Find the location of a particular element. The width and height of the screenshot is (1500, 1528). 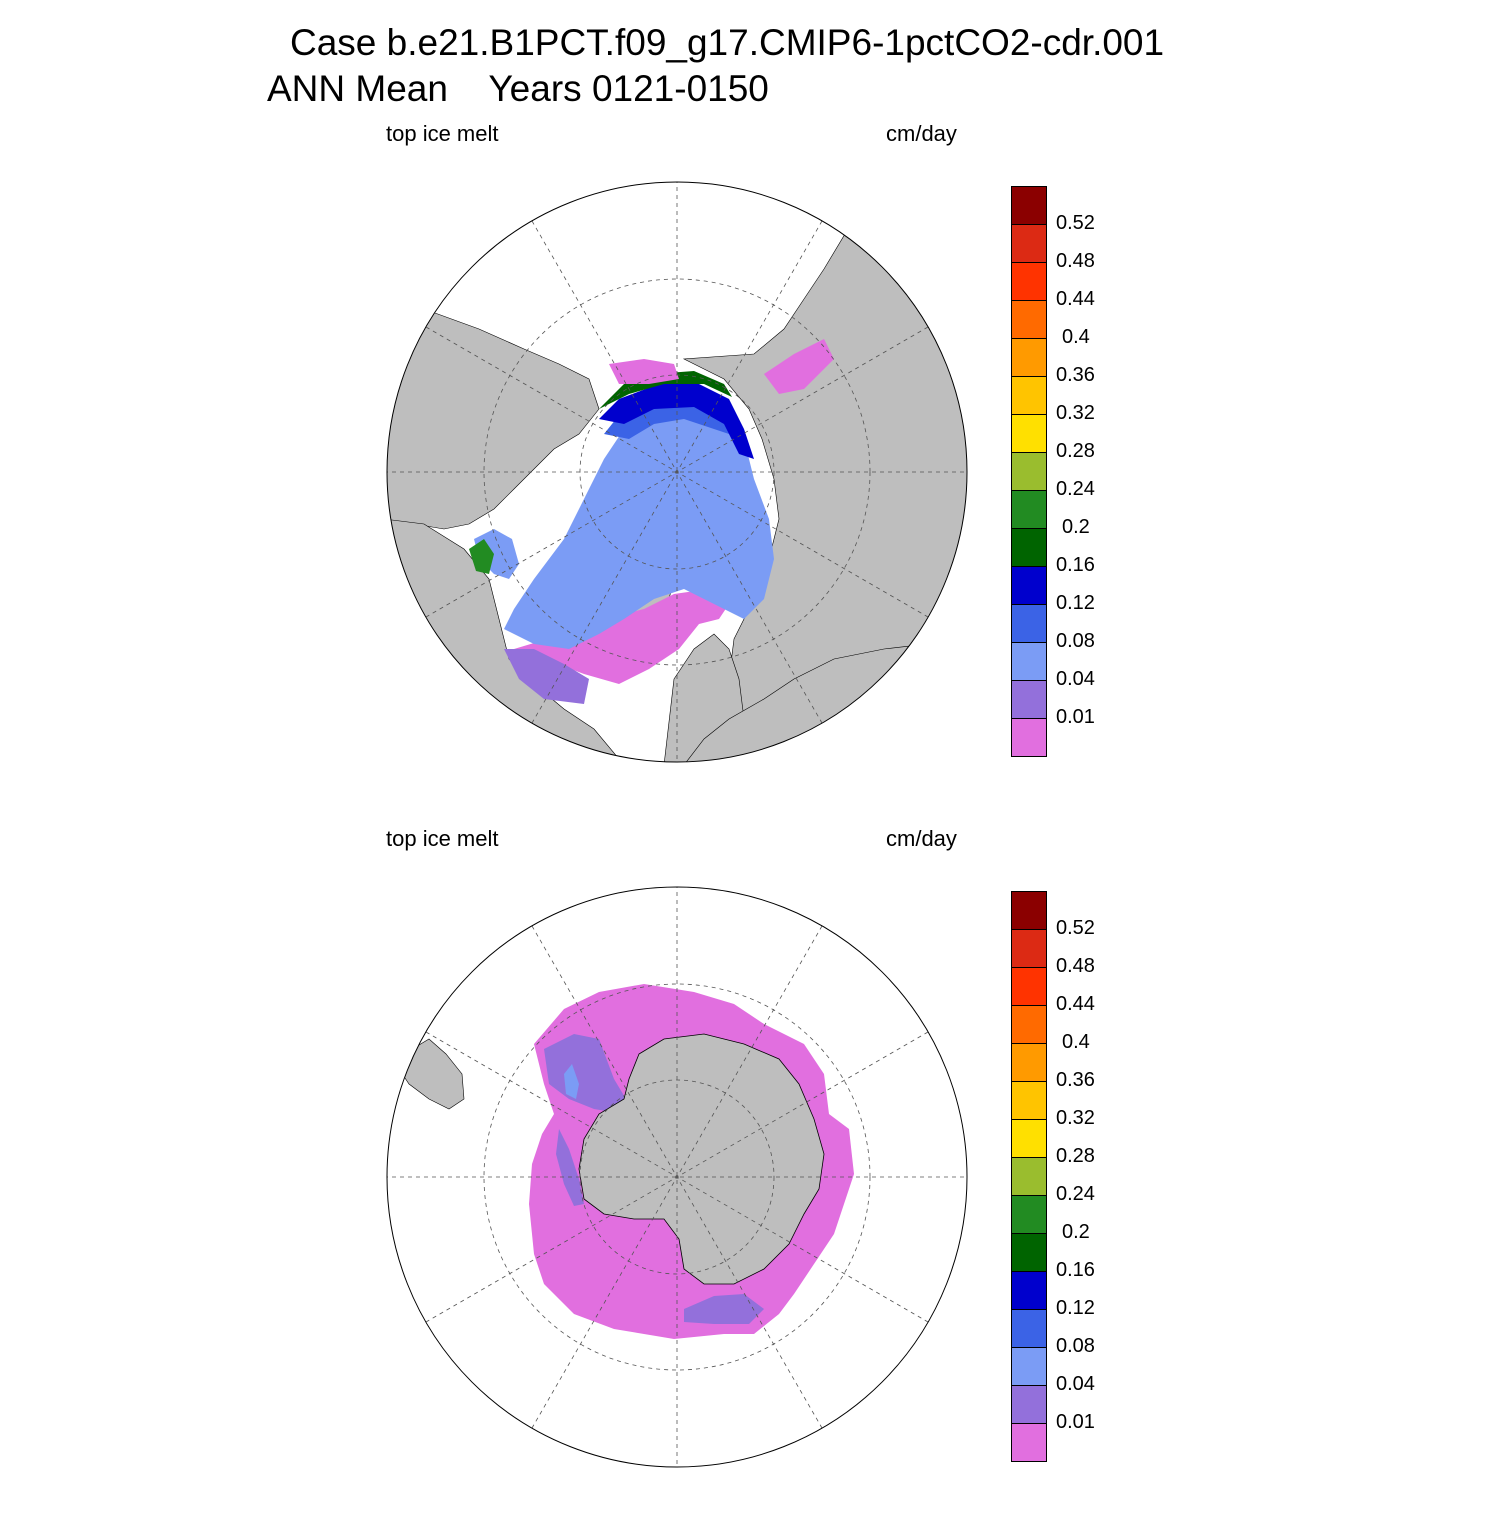

south-colorbar-tick-label: 0.32 is located at coordinates (1075, 1118).